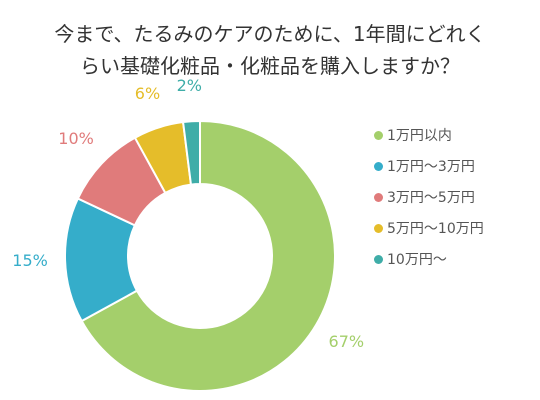  I want to click on legend-item-3: 3万円～5万円, so click(424, 197).